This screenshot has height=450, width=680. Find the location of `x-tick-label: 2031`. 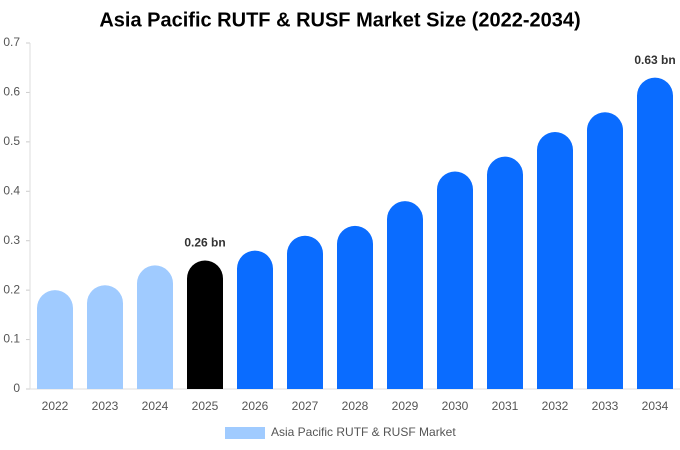

x-tick-label: 2031 is located at coordinates (505, 406).